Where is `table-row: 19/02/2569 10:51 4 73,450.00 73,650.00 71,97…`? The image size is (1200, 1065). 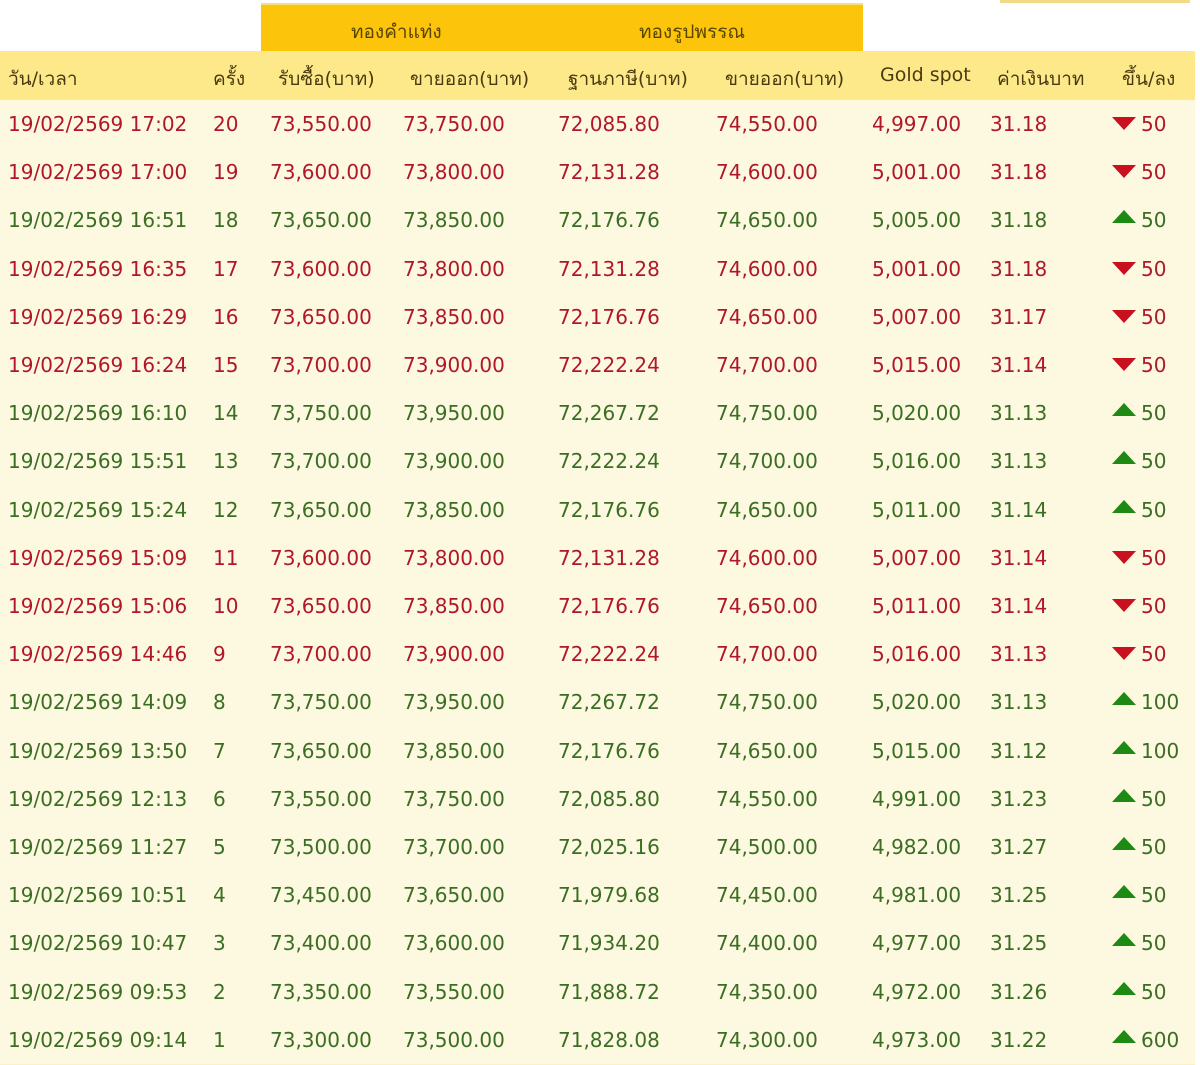 table-row: 19/02/2569 10:51 4 73,450.00 73,650.00 71,97… is located at coordinates (597, 896).